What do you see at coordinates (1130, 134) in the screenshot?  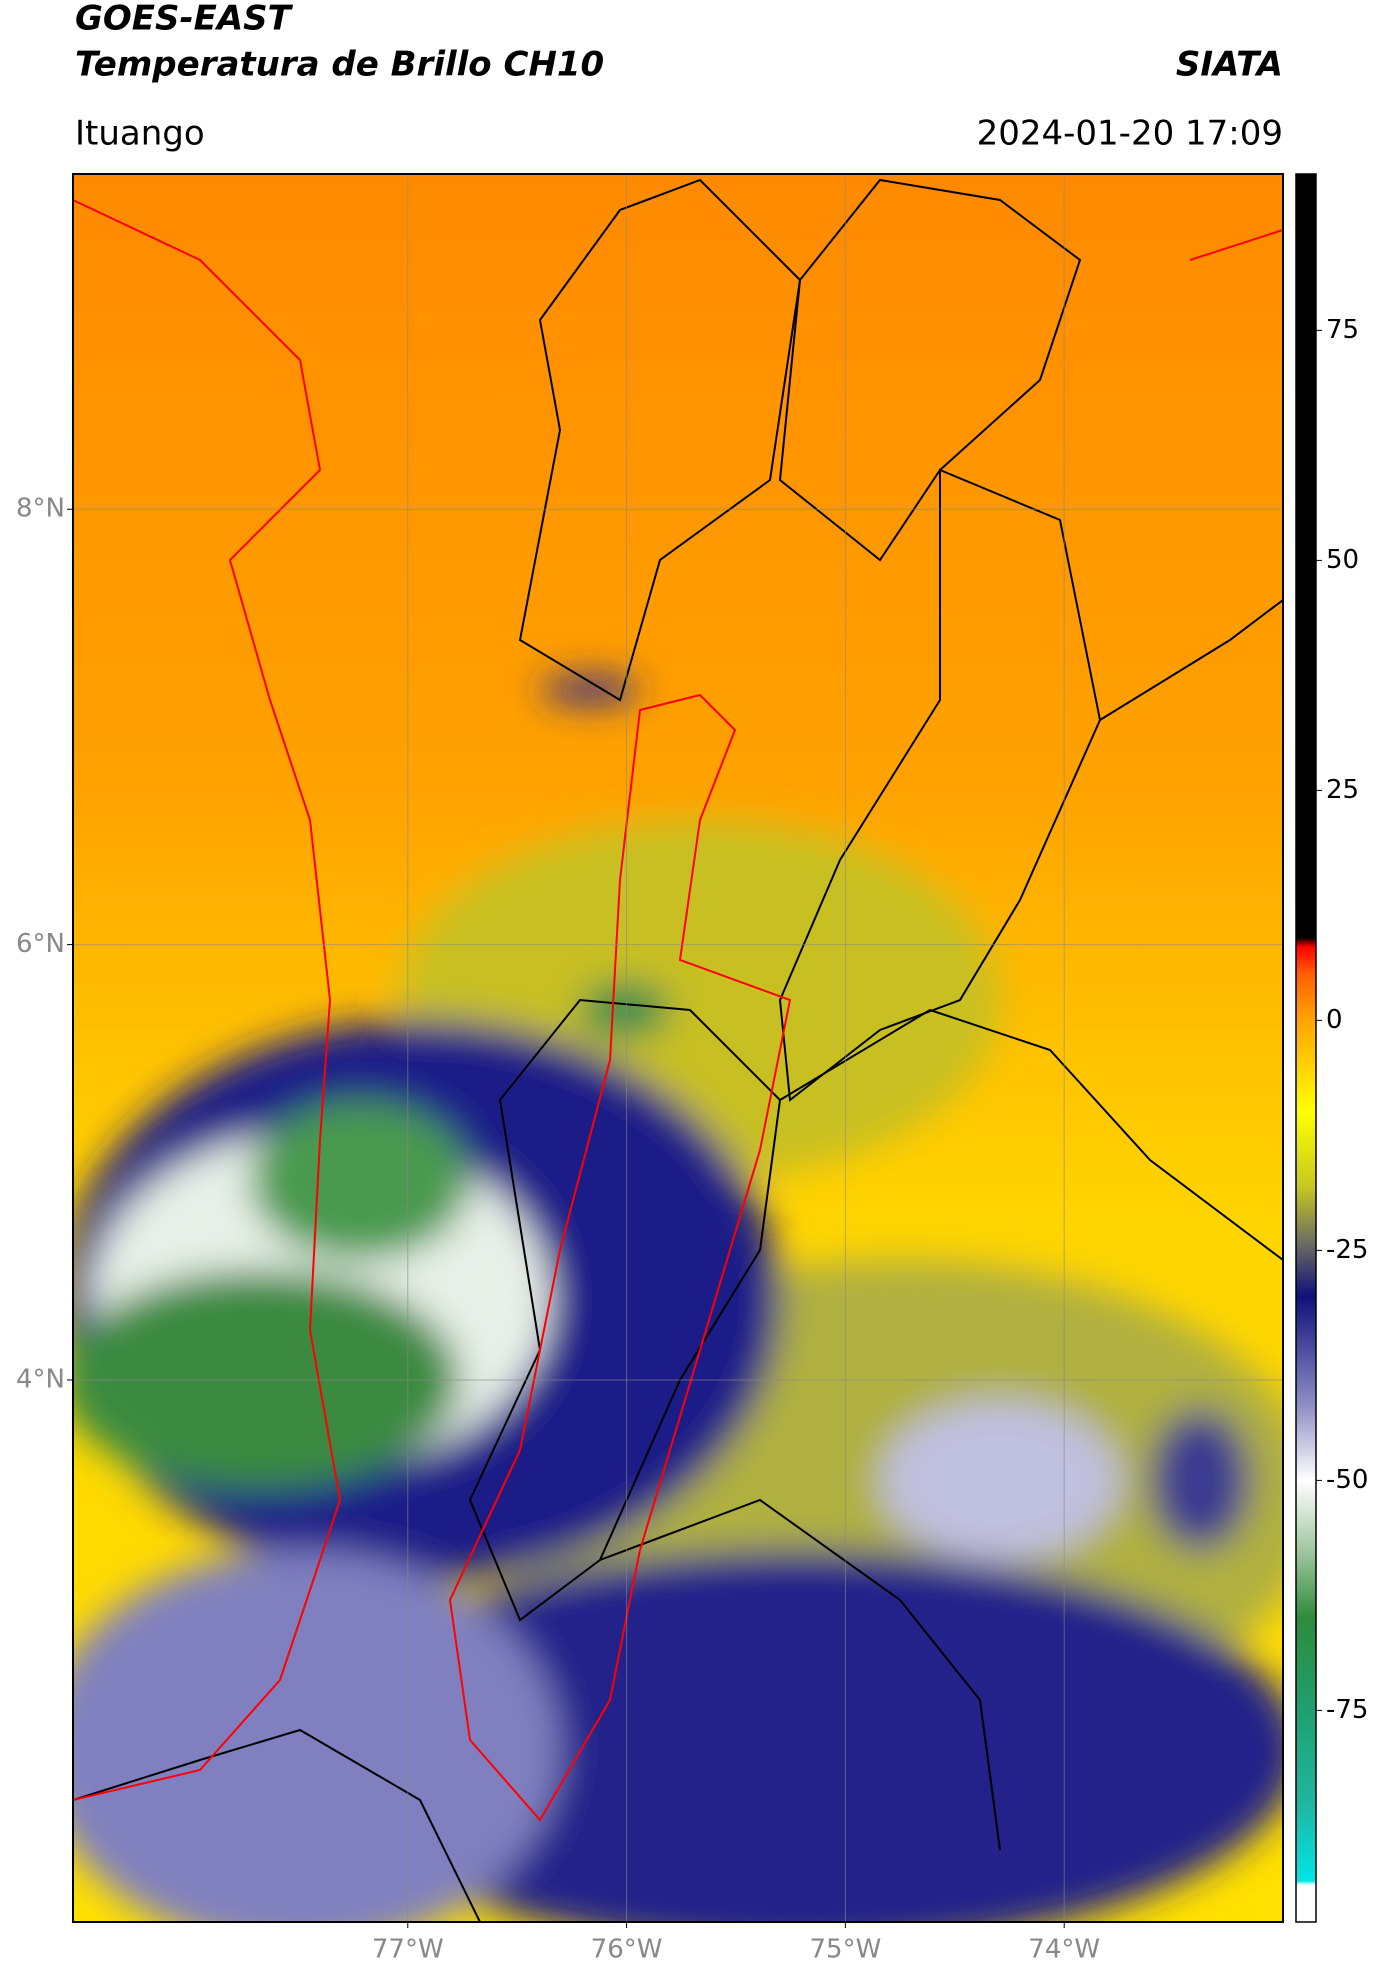 I see `timestamp: 2024-01-20 17:09` at bounding box center [1130, 134].